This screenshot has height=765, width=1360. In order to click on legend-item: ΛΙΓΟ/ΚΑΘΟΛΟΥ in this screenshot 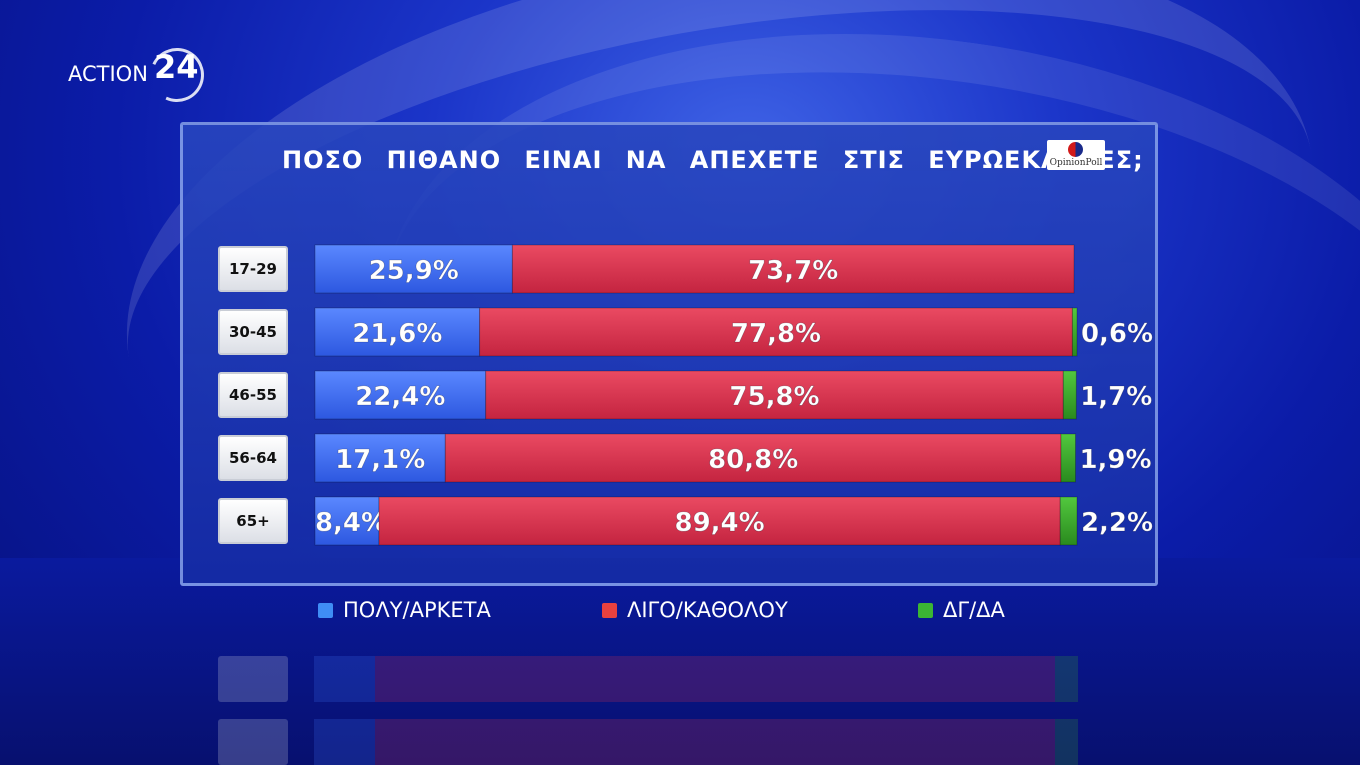, I will do `click(695, 610)`.